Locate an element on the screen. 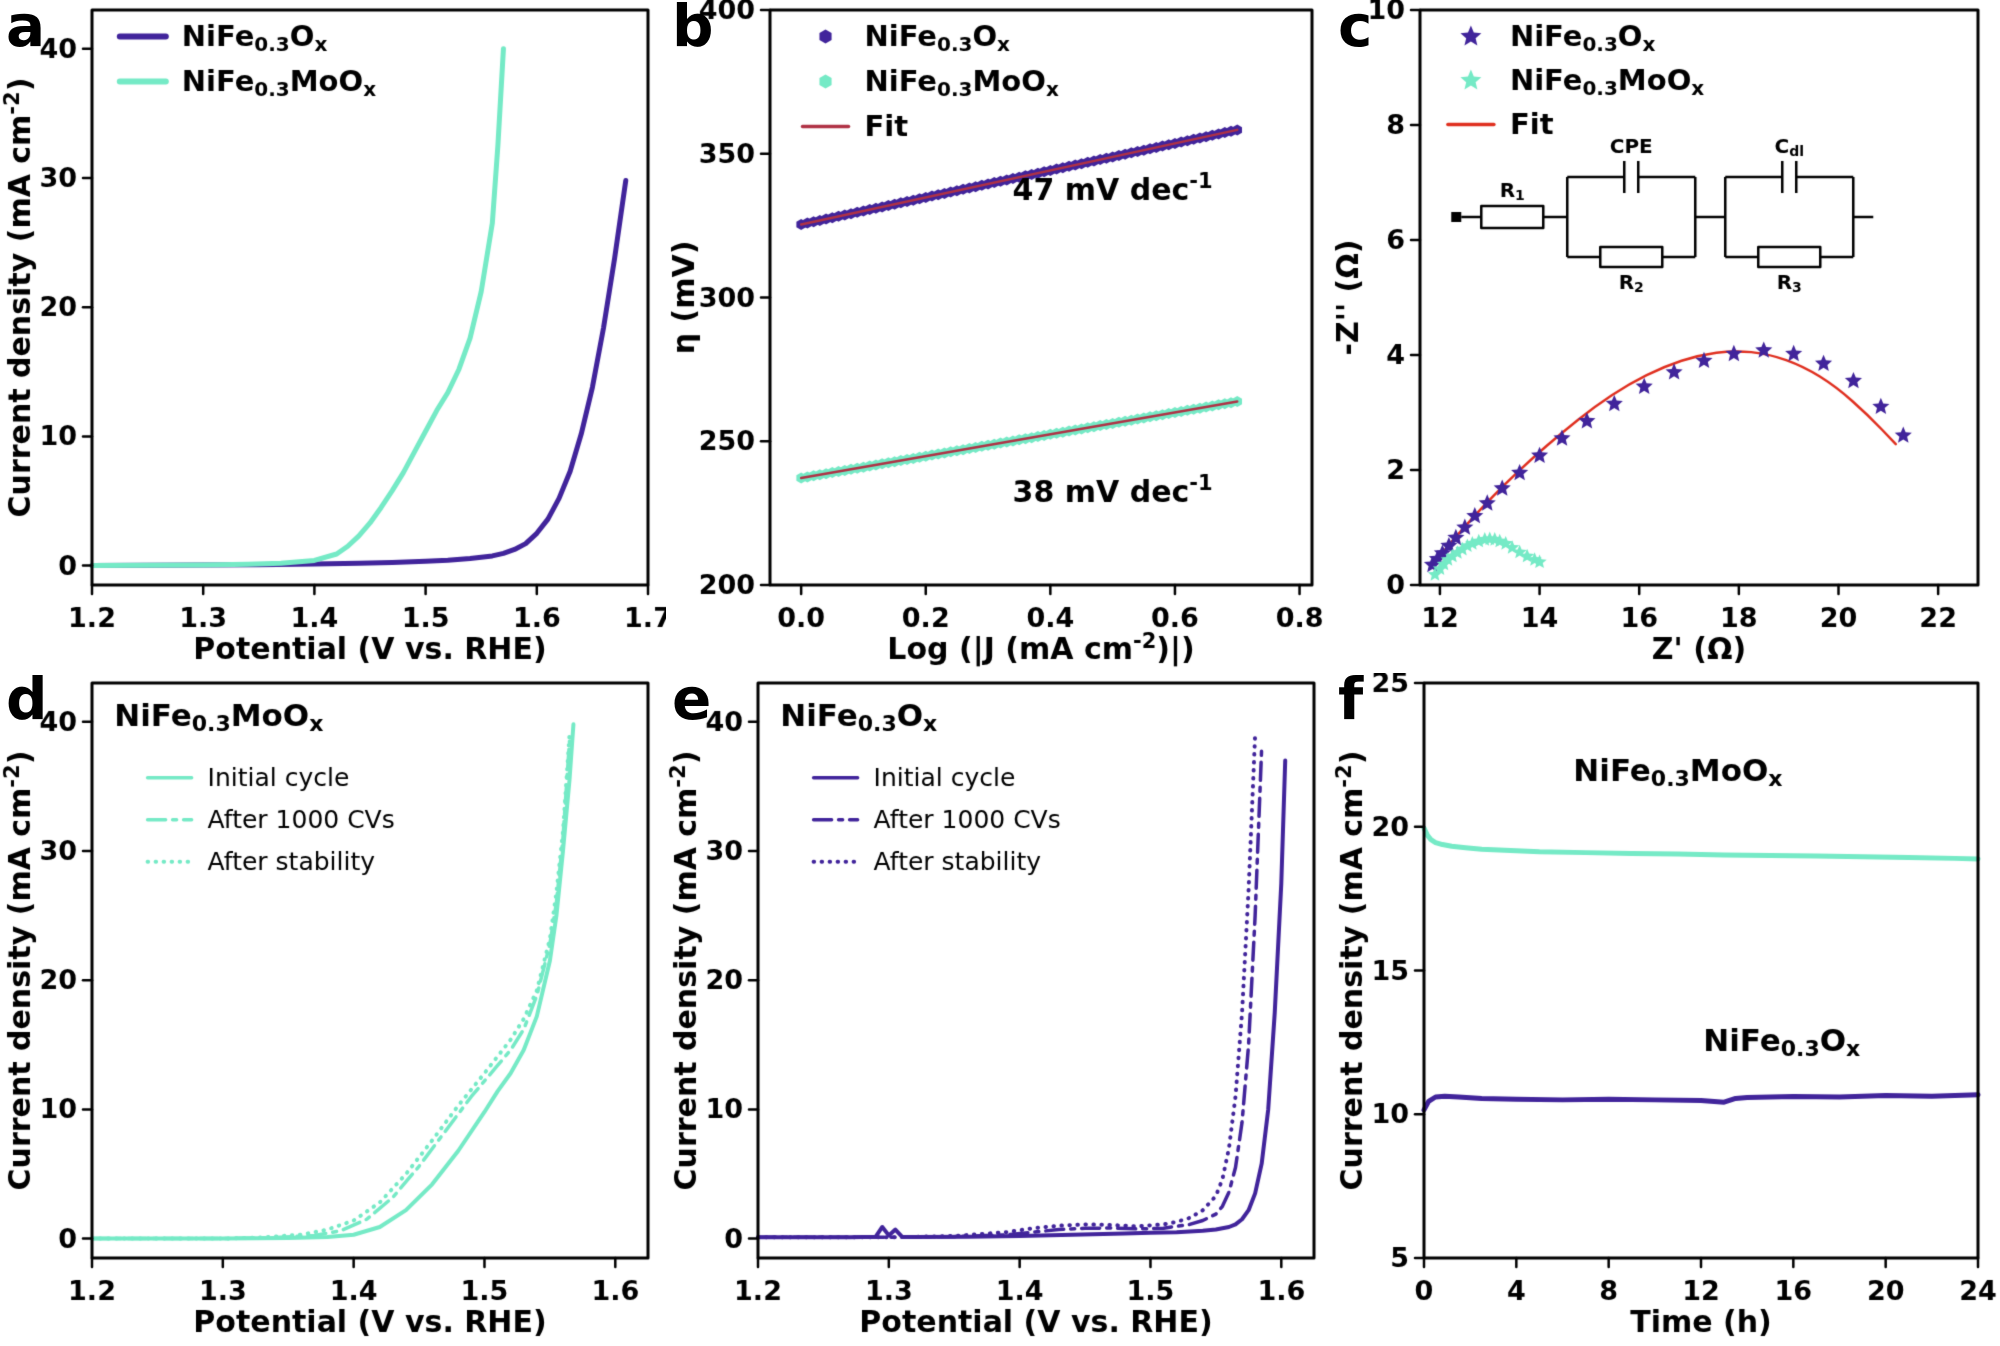 The height and width of the screenshot is (1346, 2000). panel-b-letter: b is located at coordinates (693, 30).